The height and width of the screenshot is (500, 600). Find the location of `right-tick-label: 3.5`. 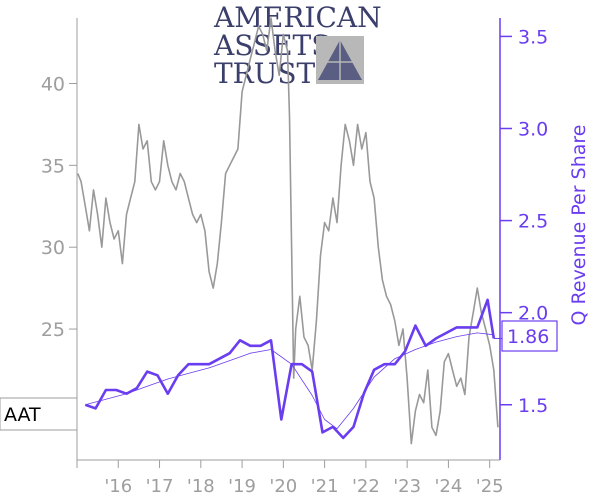

right-tick-label: 3.5 is located at coordinates (533, 37).